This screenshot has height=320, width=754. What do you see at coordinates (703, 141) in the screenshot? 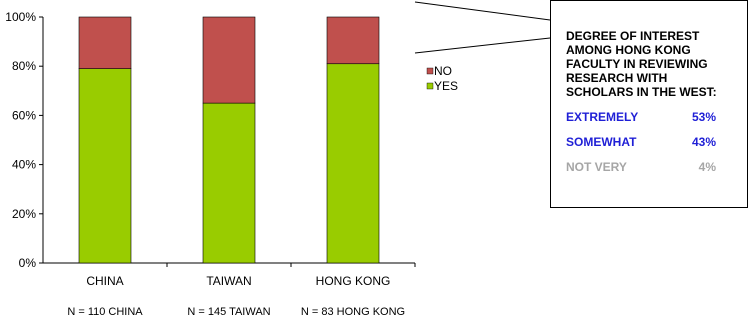
I see `callout-row-value: 43%` at bounding box center [703, 141].